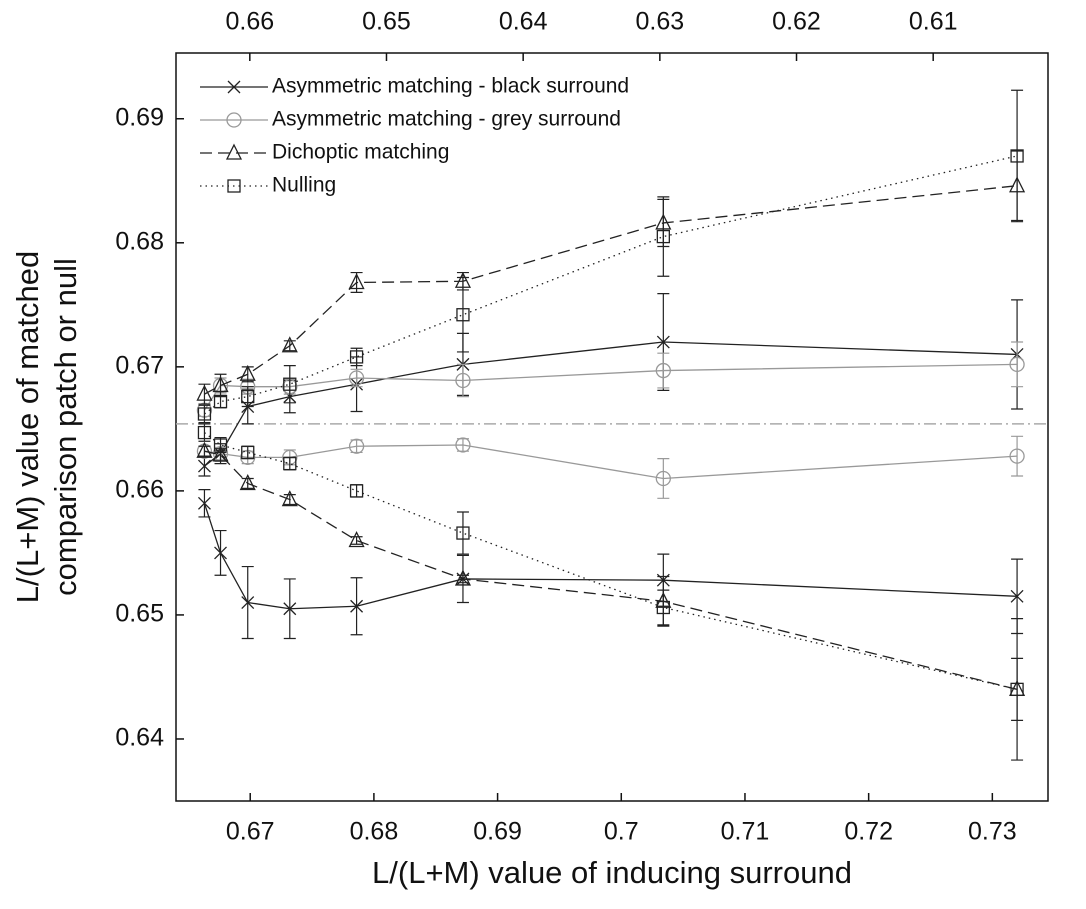 Image resolution: width=1086 pixels, height=909 pixels. What do you see at coordinates (304, 185) in the screenshot?
I see `legend-label: Nulling` at bounding box center [304, 185].